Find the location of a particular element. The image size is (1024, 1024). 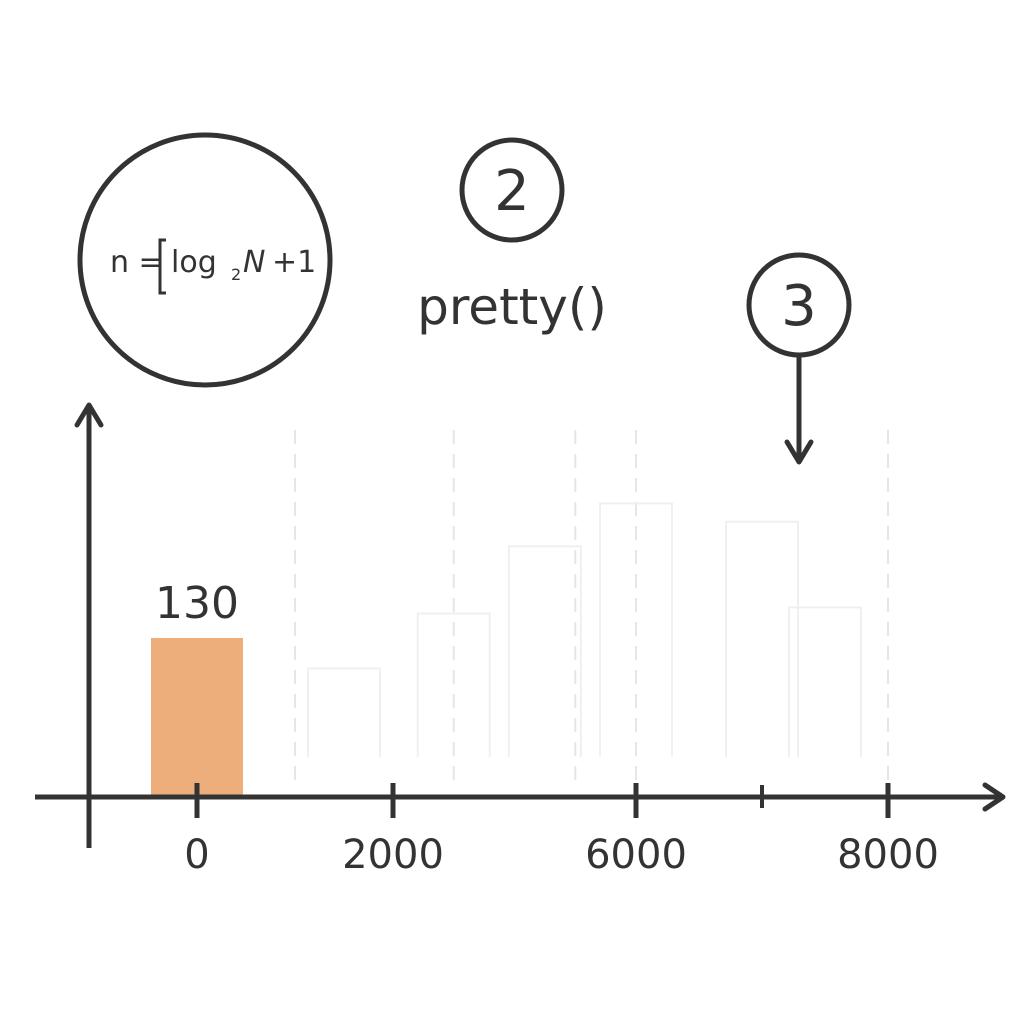

formula-log: log is located at coordinates (194, 262).